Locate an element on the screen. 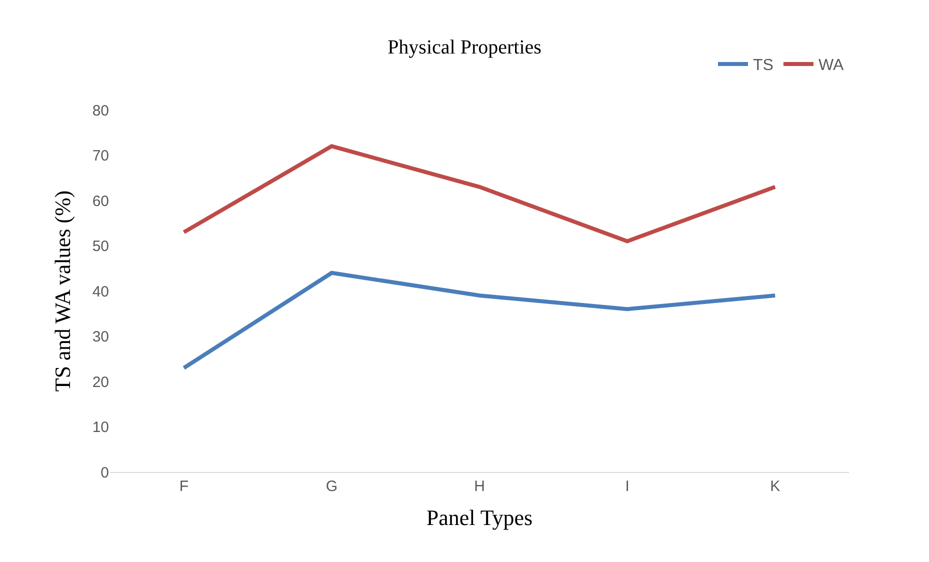  y-tick-label: 0 is located at coordinates (104, 473).